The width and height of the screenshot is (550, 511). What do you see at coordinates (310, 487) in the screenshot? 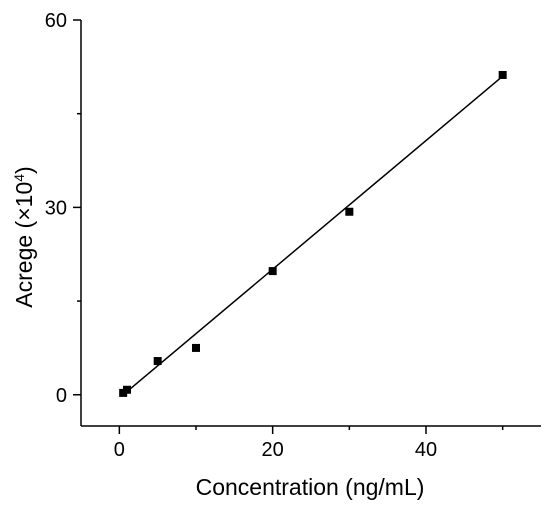
I see `x-axis-label: Concentration (ng/mL)` at bounding box center [310, 487].